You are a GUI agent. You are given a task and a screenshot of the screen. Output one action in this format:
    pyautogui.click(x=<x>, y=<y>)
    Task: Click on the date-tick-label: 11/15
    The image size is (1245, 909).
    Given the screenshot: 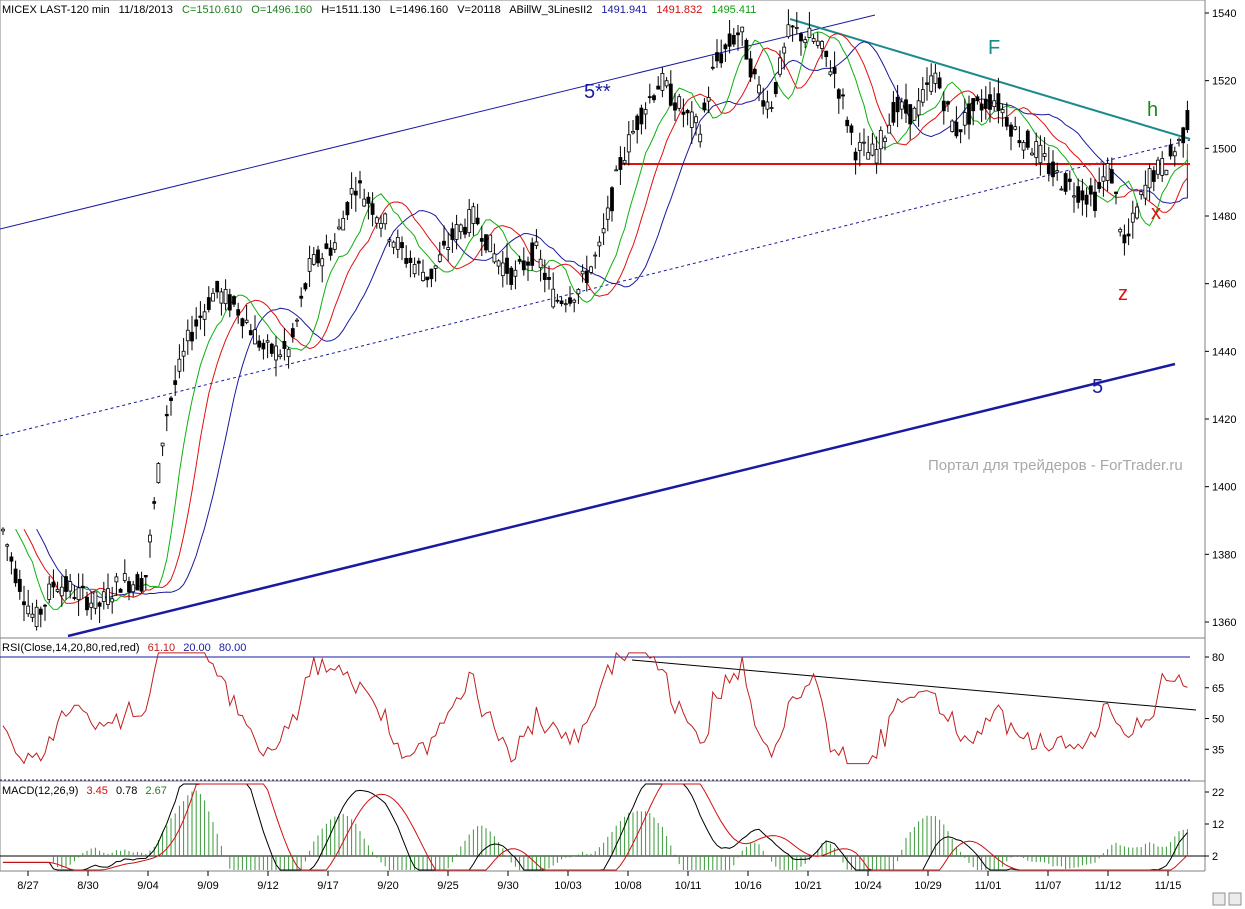 What is the action you would take?
    pyautogui.click(x=1168, y=886)
    